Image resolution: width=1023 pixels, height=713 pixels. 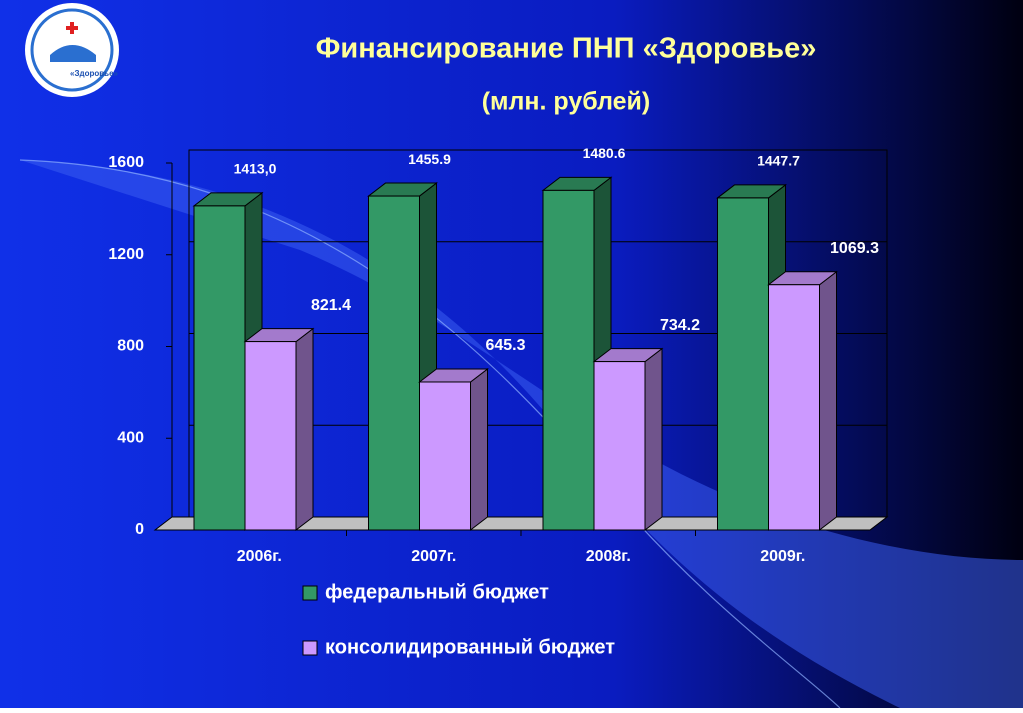 I want to click on legend-label: консолидированный бюджет, so click(x=470, y=647).